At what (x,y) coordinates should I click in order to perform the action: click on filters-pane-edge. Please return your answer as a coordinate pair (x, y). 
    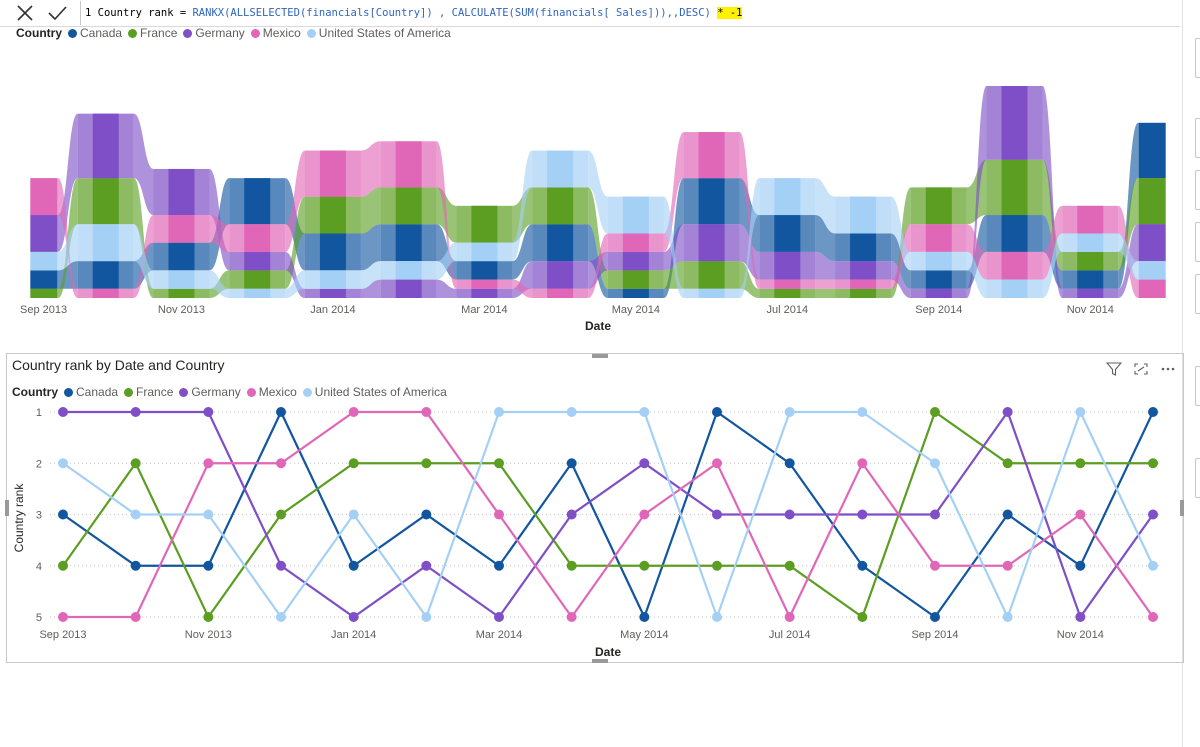
    Looking at the image, I should click on (1191, 373).